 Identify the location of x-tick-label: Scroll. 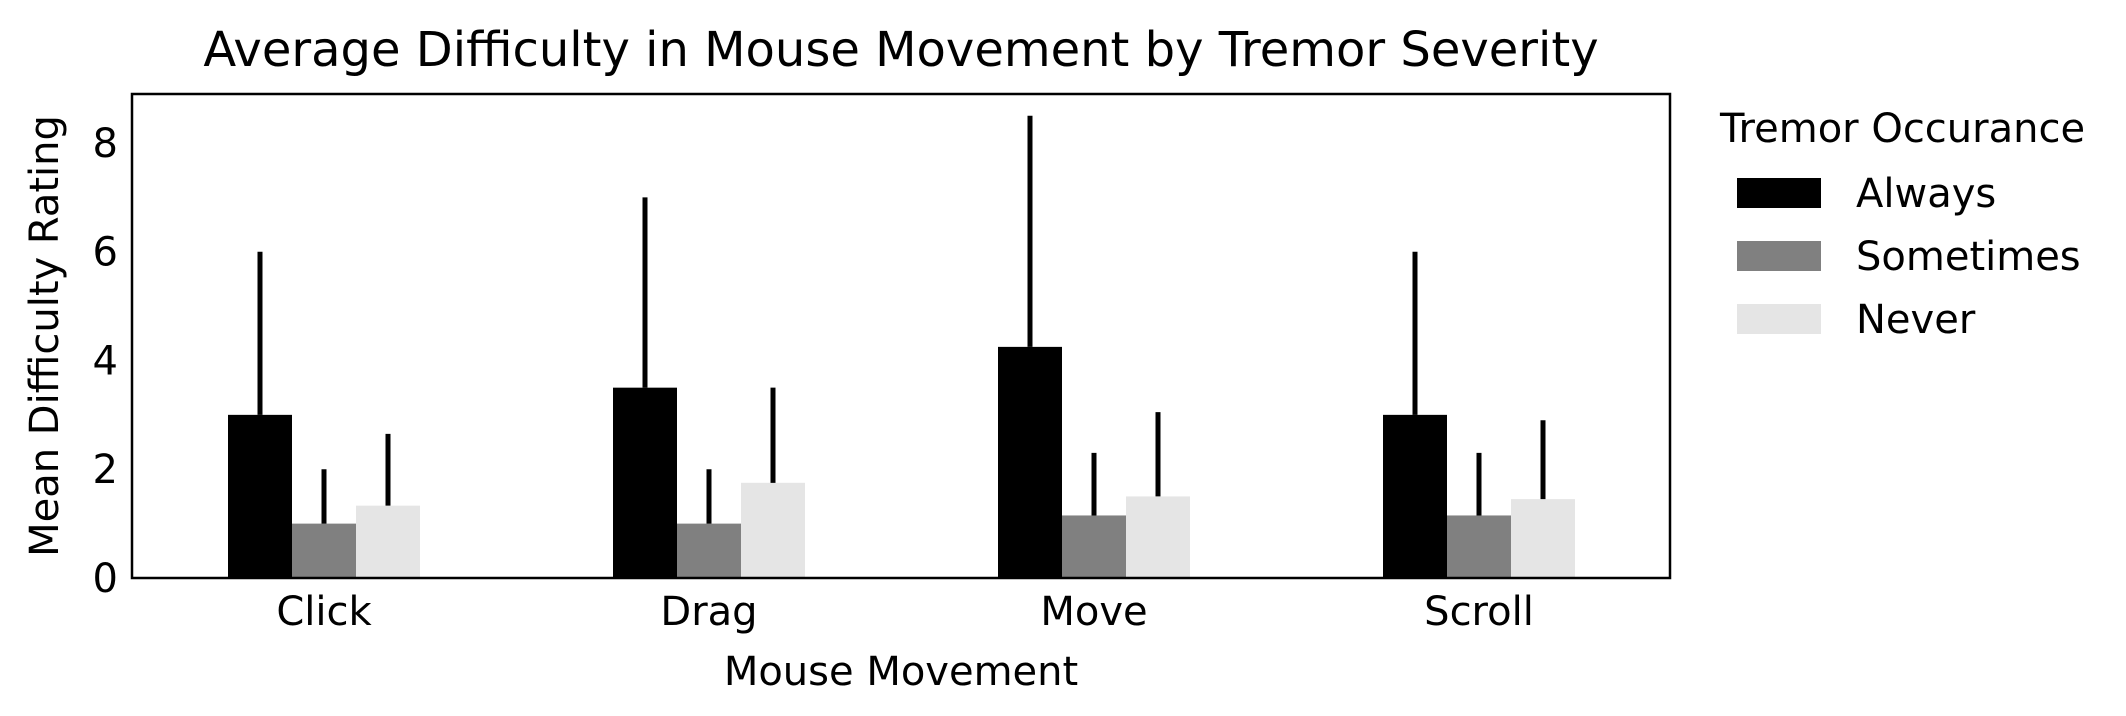
(1479, 612).